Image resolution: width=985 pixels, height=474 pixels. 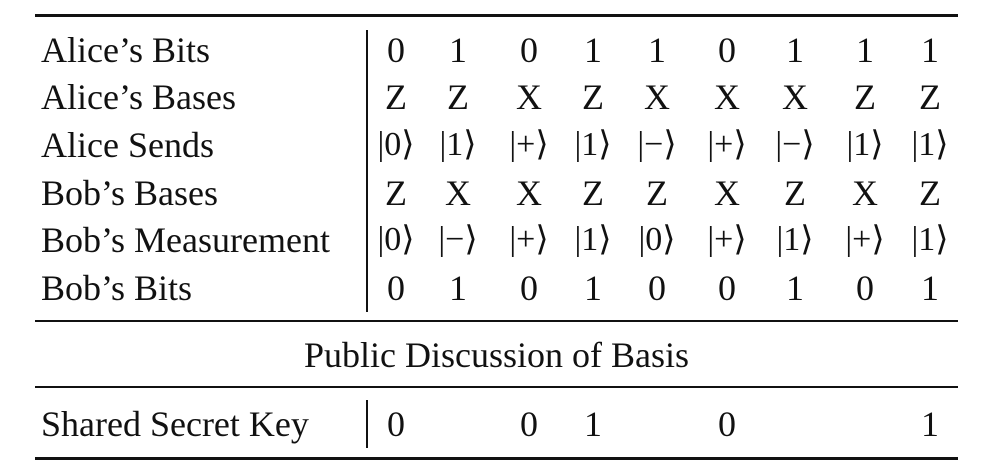 I want to click on row-label-alice-sends: Alice Sends, so click(x=127, y=145).